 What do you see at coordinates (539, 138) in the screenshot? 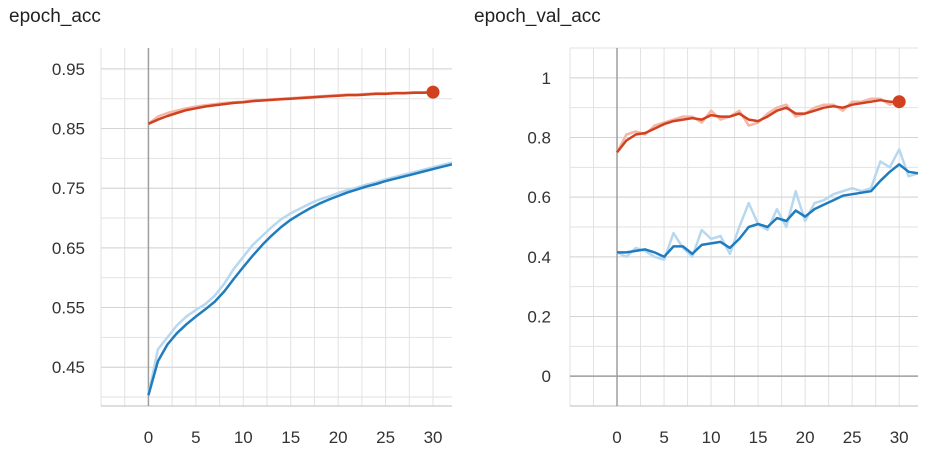
I see `y-tick-label: 0.8` at bounding box center [539, 138].